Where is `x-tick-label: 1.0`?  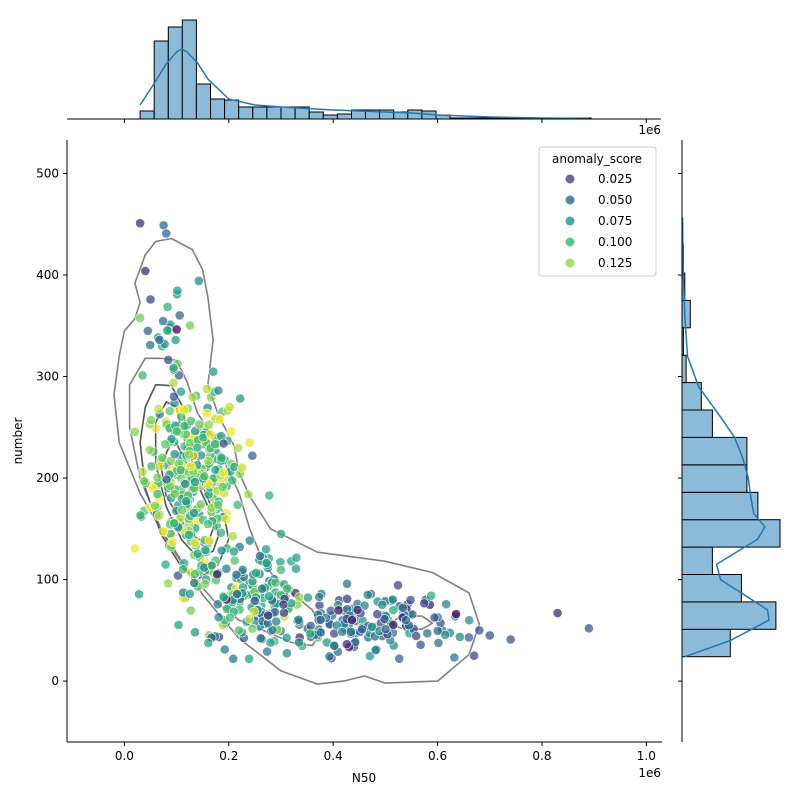
x-tick-label: 1.0 is located at coordinates (646, 756).